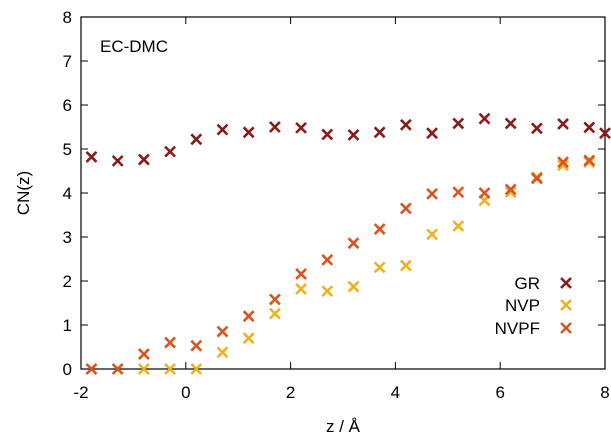  I want to click on y-tick-label: 8, so click(67, 17).